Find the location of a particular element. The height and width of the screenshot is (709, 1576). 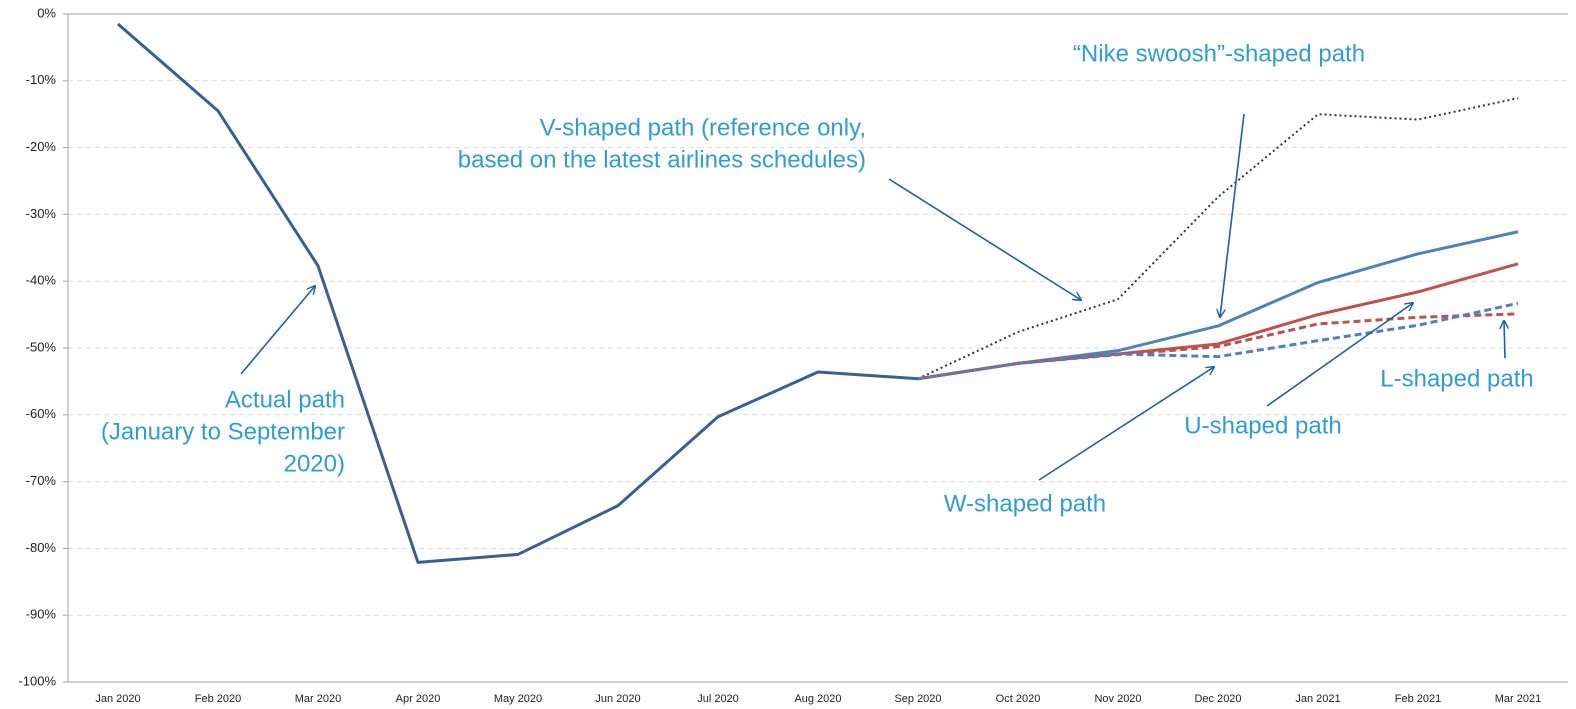

y-tick-label: -80% is located at coordinates (41, 547).